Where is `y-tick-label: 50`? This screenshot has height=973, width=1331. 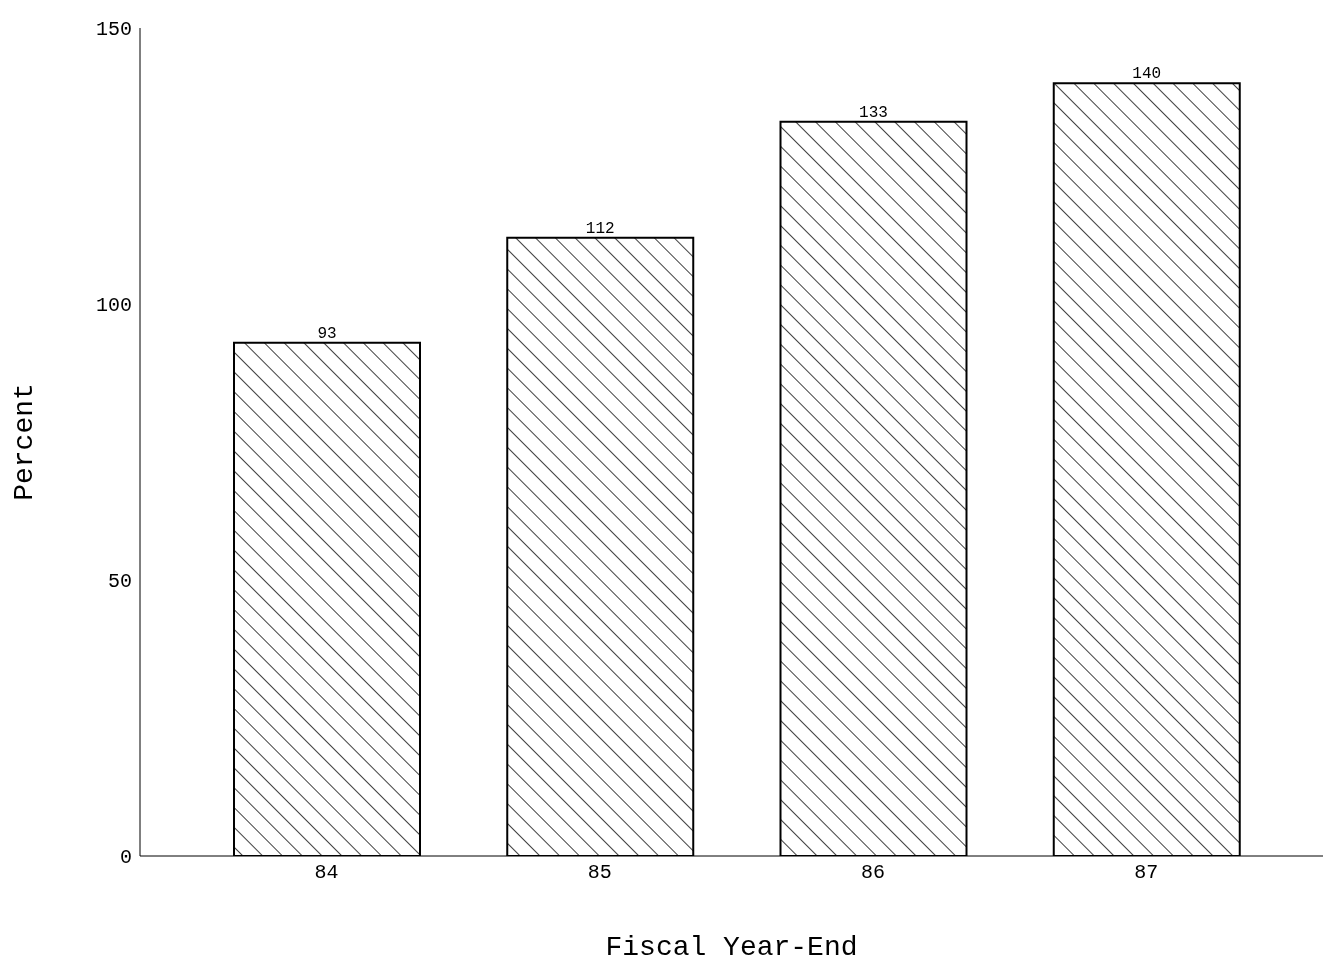
y-tick-label: 50 is located at coordinates (119, 582).